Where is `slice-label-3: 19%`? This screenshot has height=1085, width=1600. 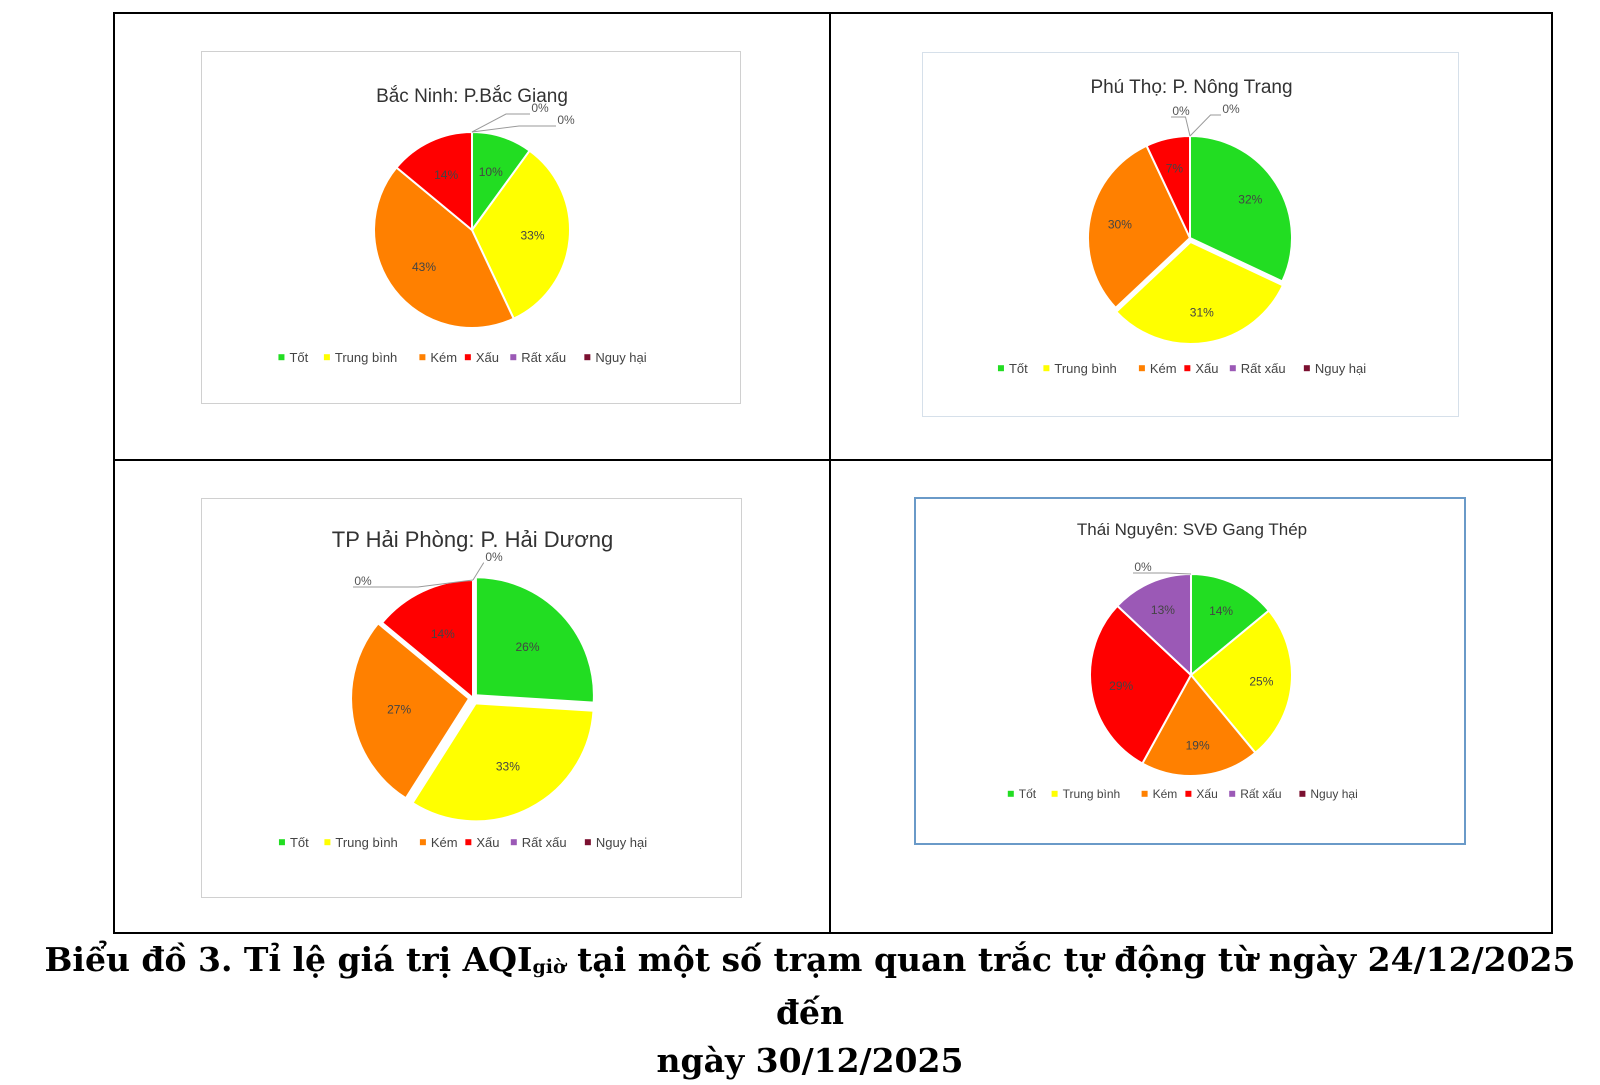 slice-label-3: 19% is located at coordinates (1198, 745).